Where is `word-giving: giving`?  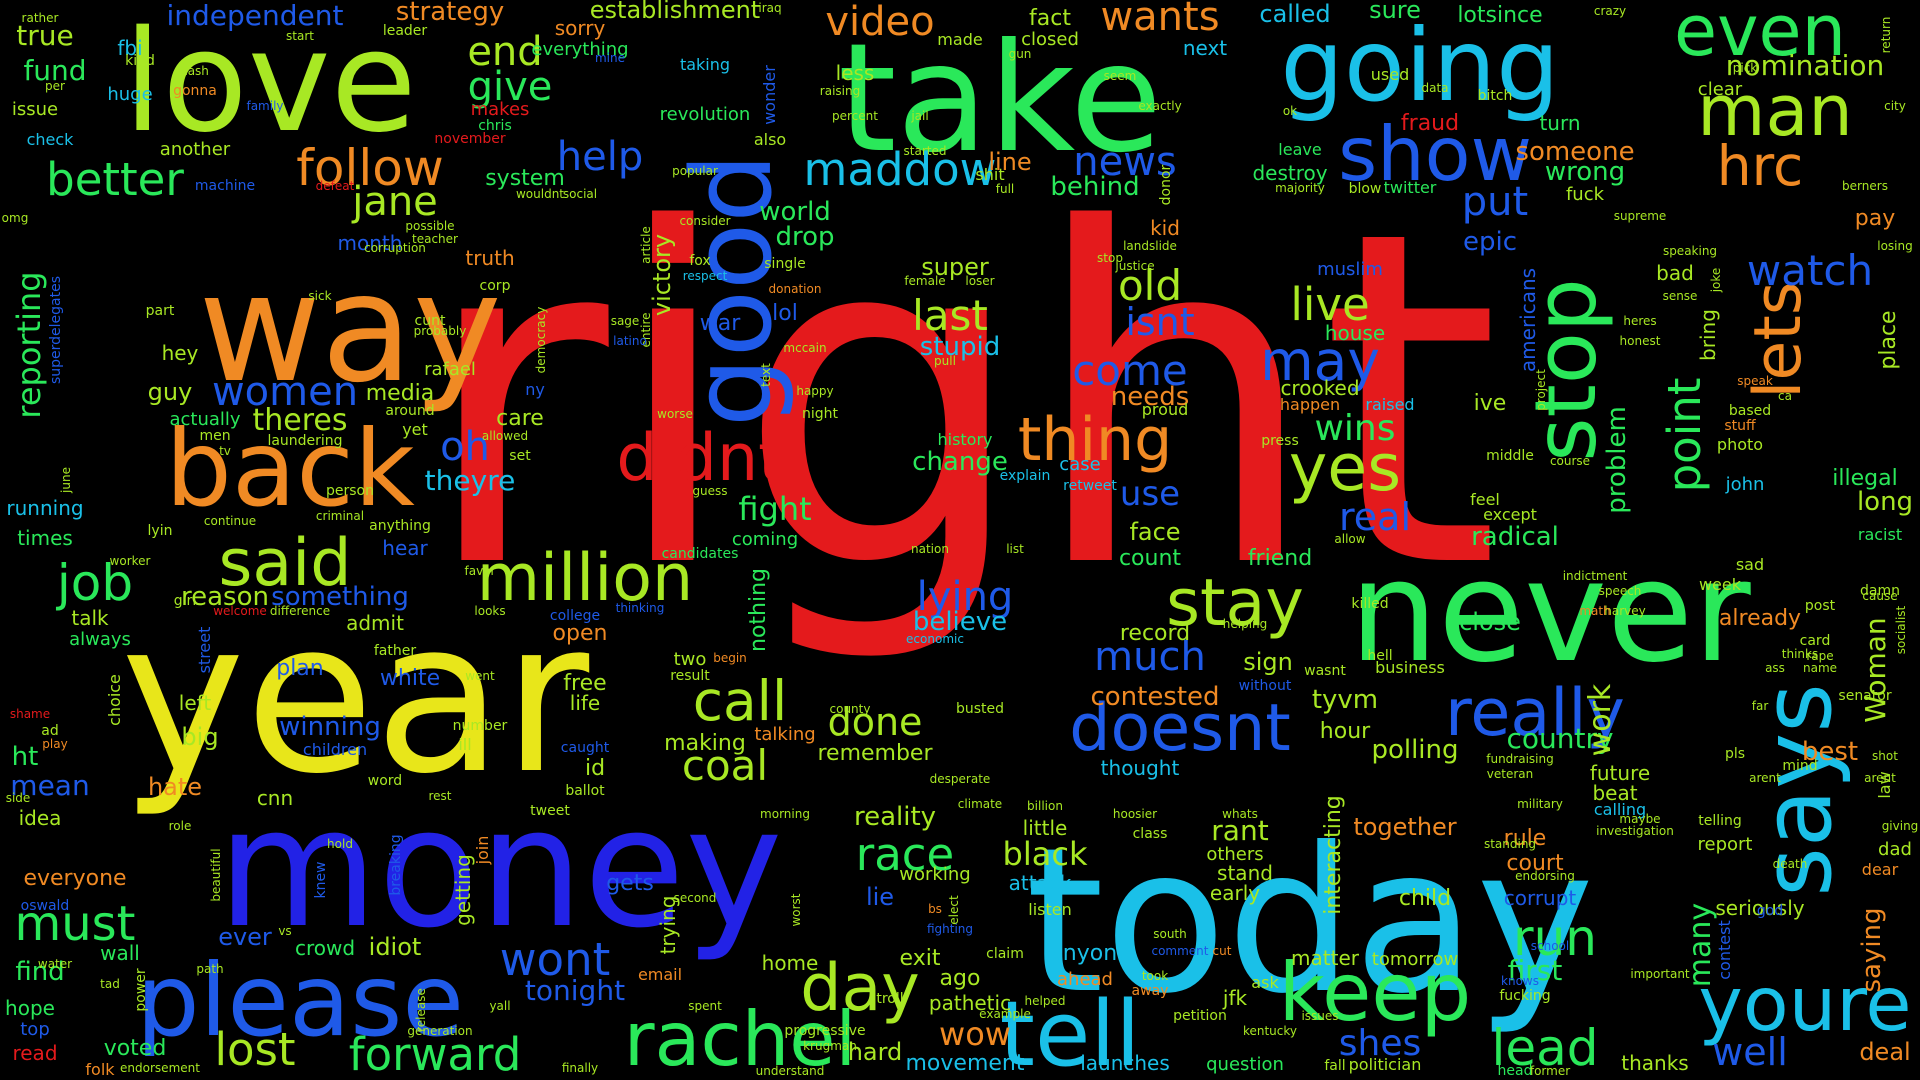 word-giving: giving is located at coordinates (1900, 826).